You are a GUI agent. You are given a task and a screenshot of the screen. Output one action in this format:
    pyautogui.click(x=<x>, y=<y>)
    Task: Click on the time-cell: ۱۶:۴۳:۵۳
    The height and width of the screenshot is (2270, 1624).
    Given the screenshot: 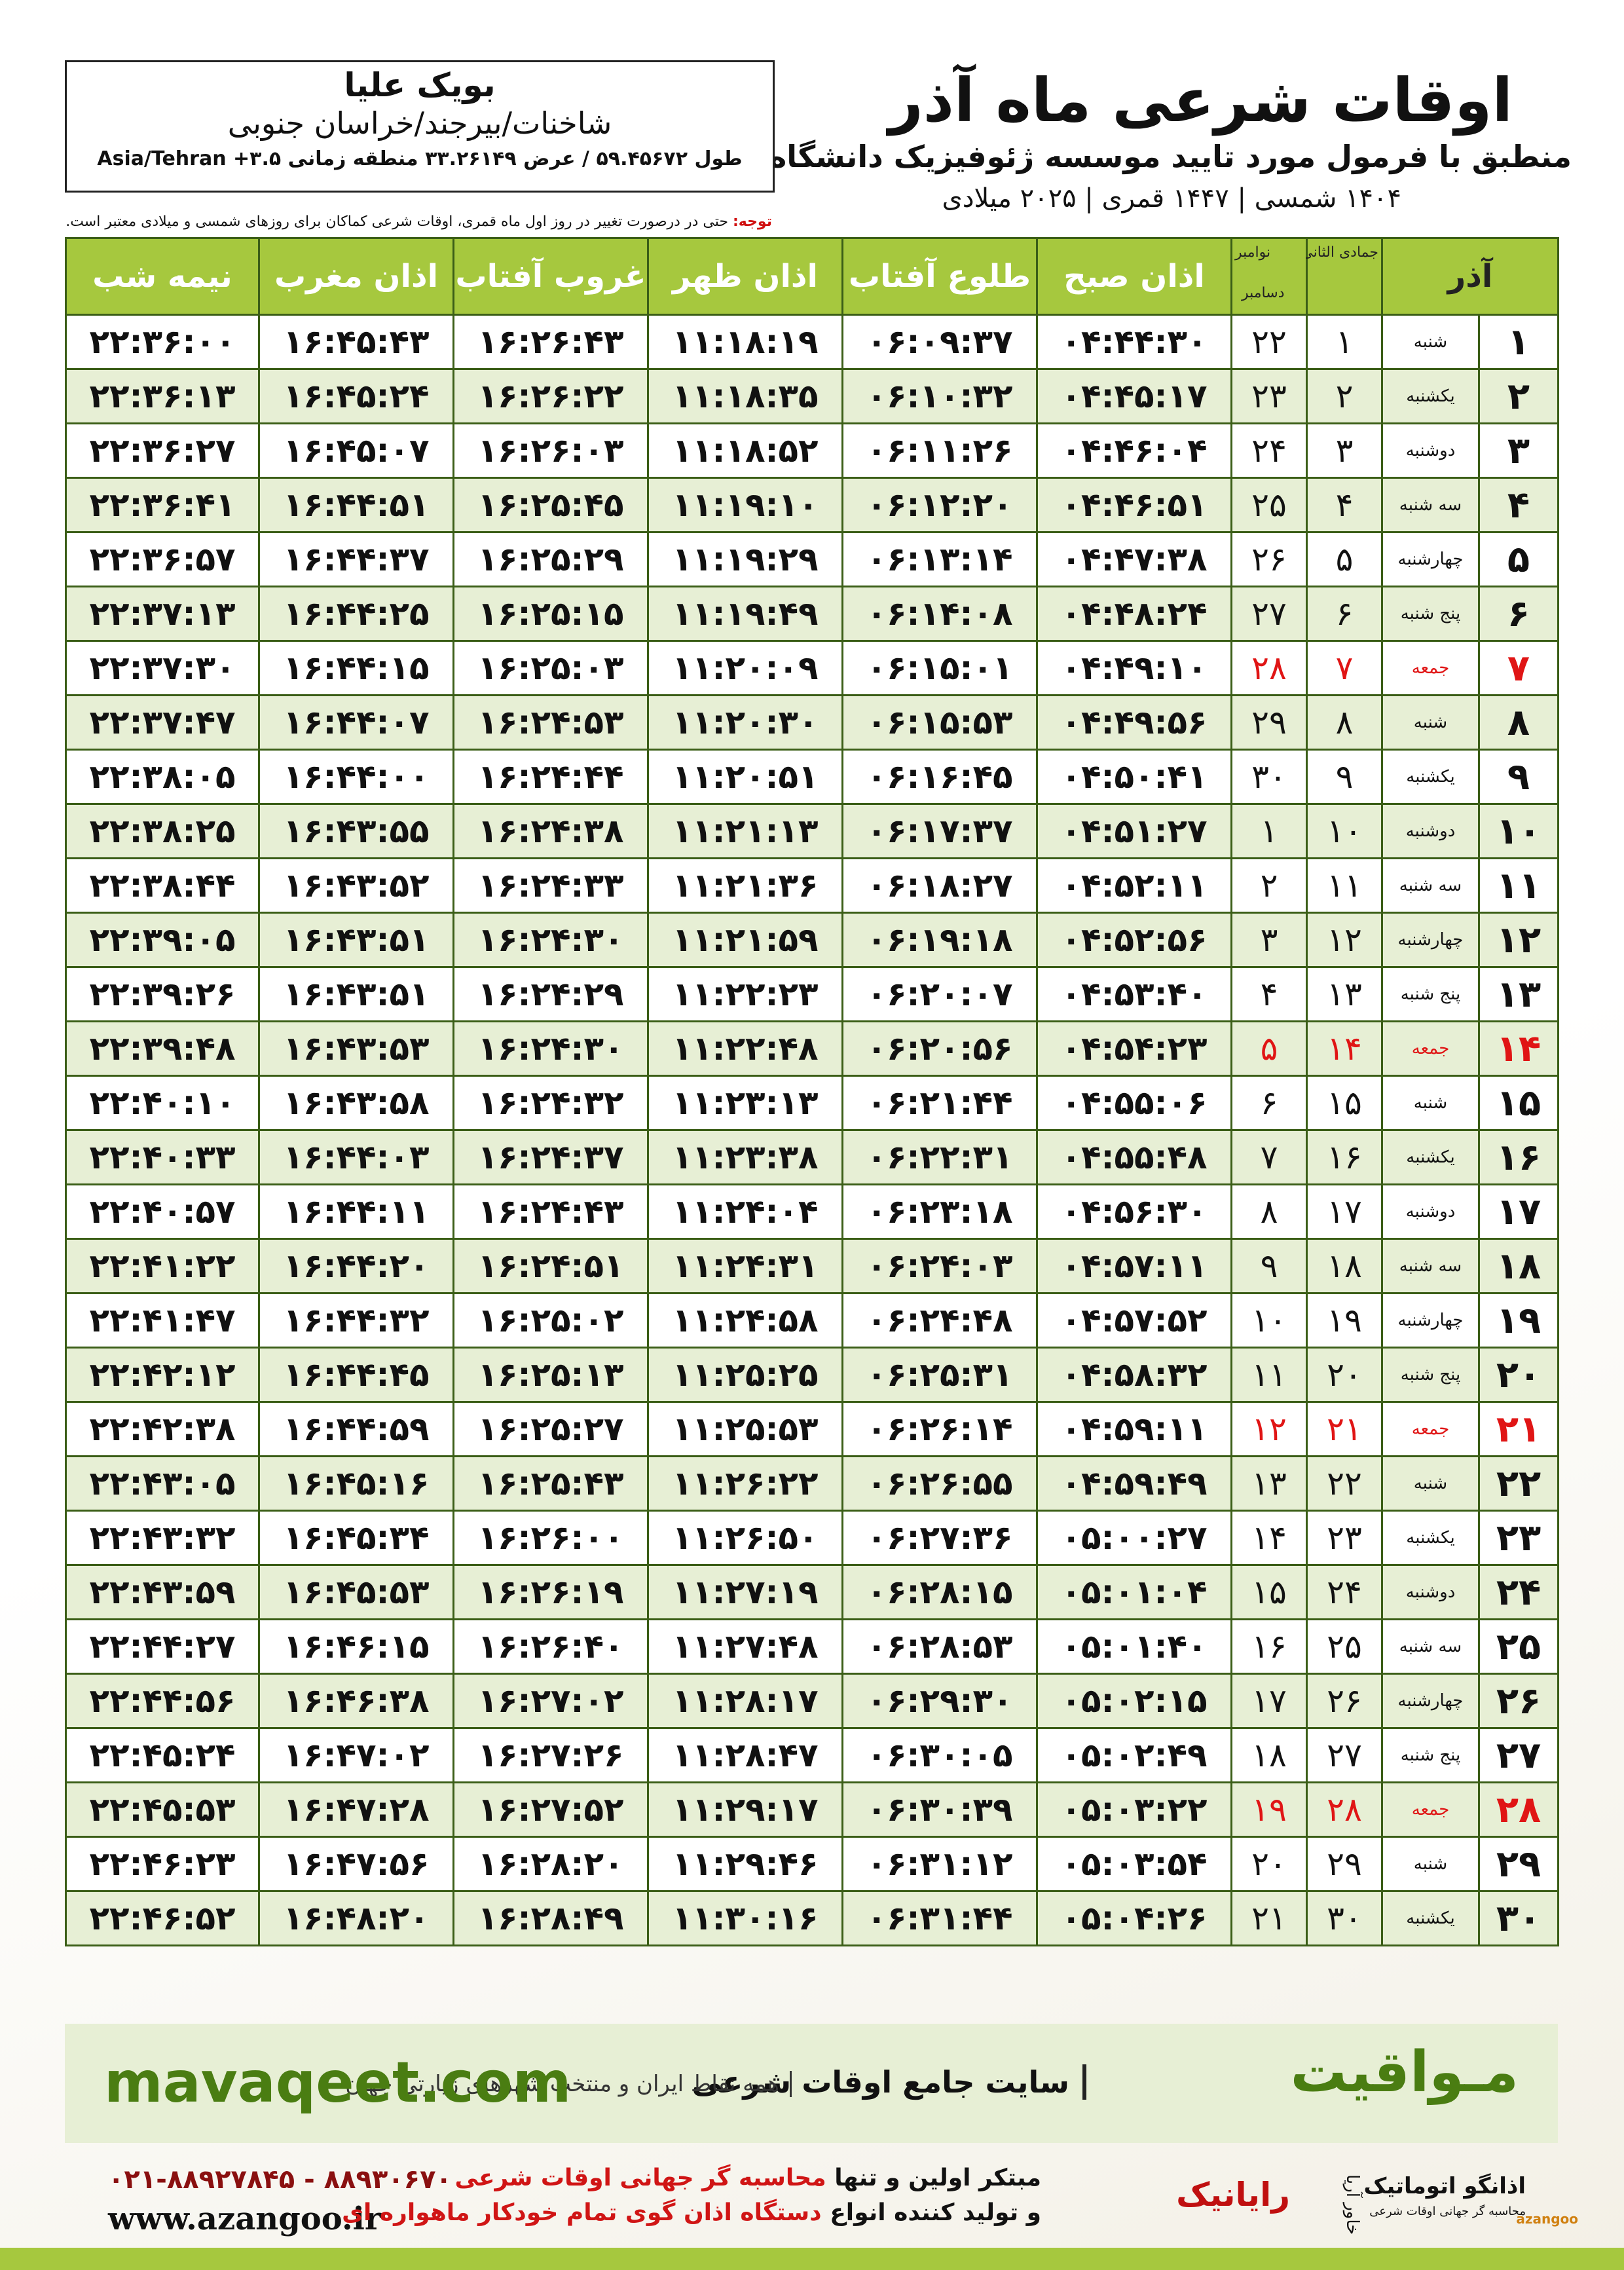 What is the action you would take?
    pyautogui.click(x=356, y=1048)
    